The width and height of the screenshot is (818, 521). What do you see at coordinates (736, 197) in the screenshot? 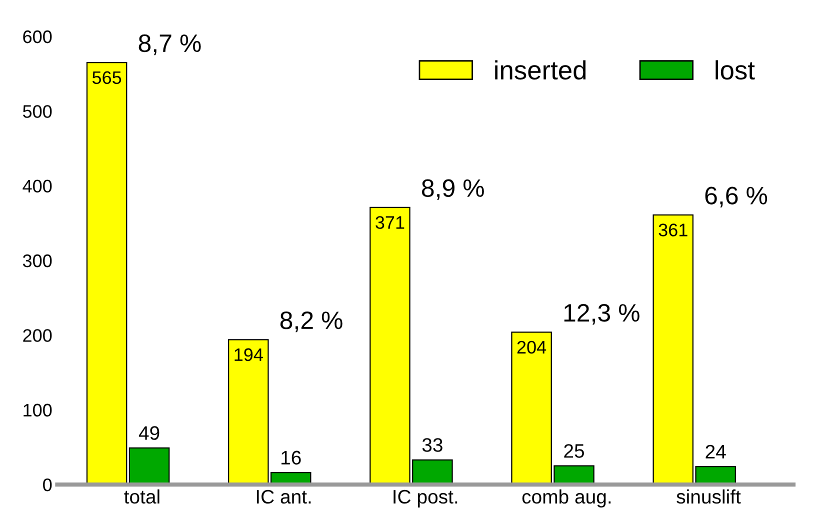
I see `annotation: 6,6 %` at bounding box center [736, 197].